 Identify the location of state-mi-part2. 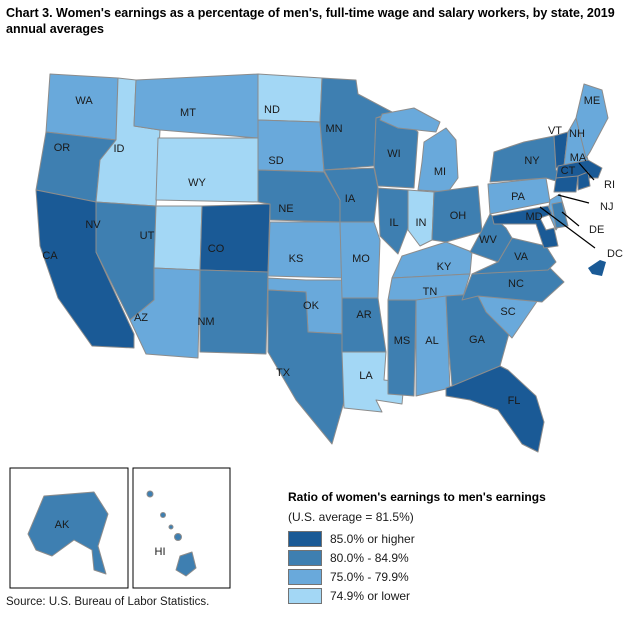
(410, 120).